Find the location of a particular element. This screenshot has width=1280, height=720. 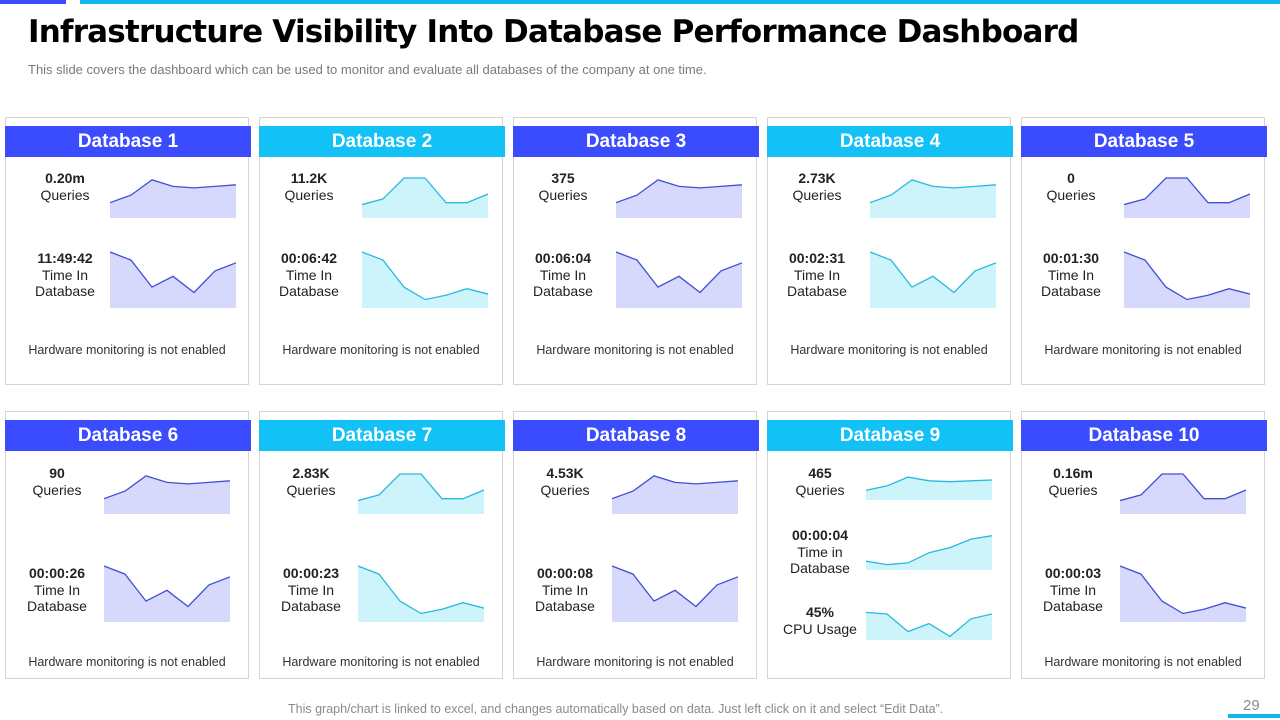

queries-metric: 375 Queries is located at coordinates (563, 186).